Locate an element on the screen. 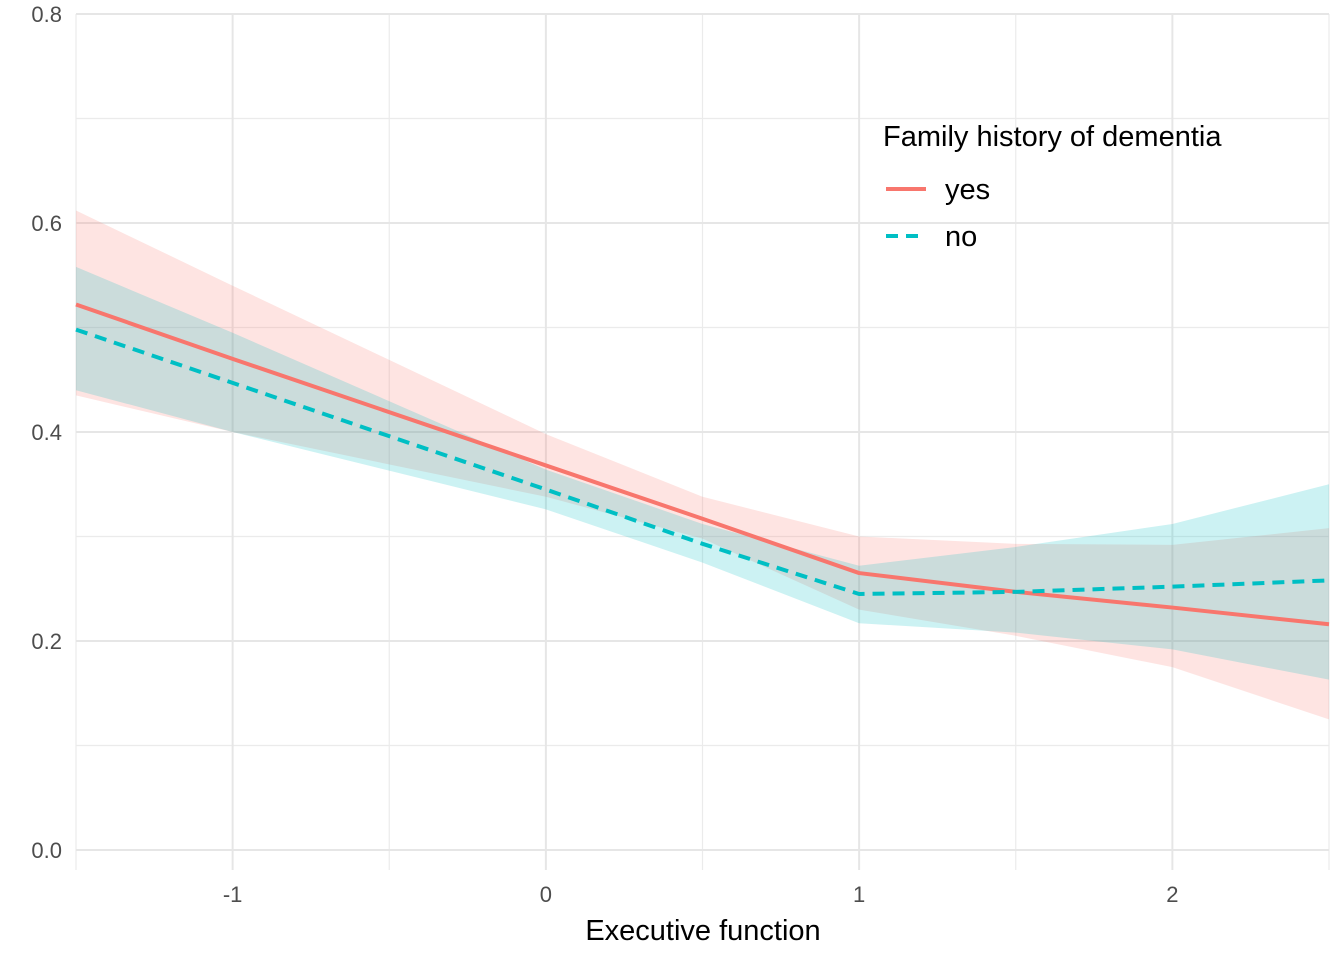 The image size is (1344, 960). y-axis-tick-labels: 0.0 0.2 0.4 0.6 0.8 is located at coordinates (46, 432).